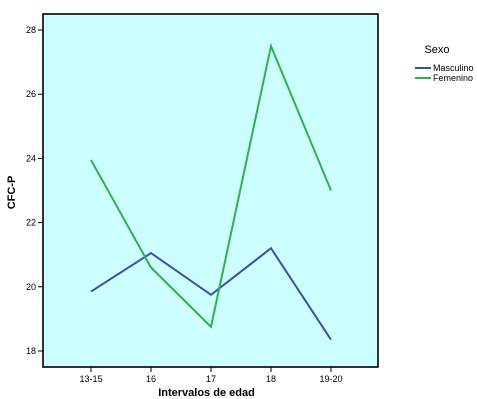 The width and height of the screenshot is (477, 399). Describe the element at coordinates (211, 379) in the screenshot. I see `x-tick-label: 17` at that location.